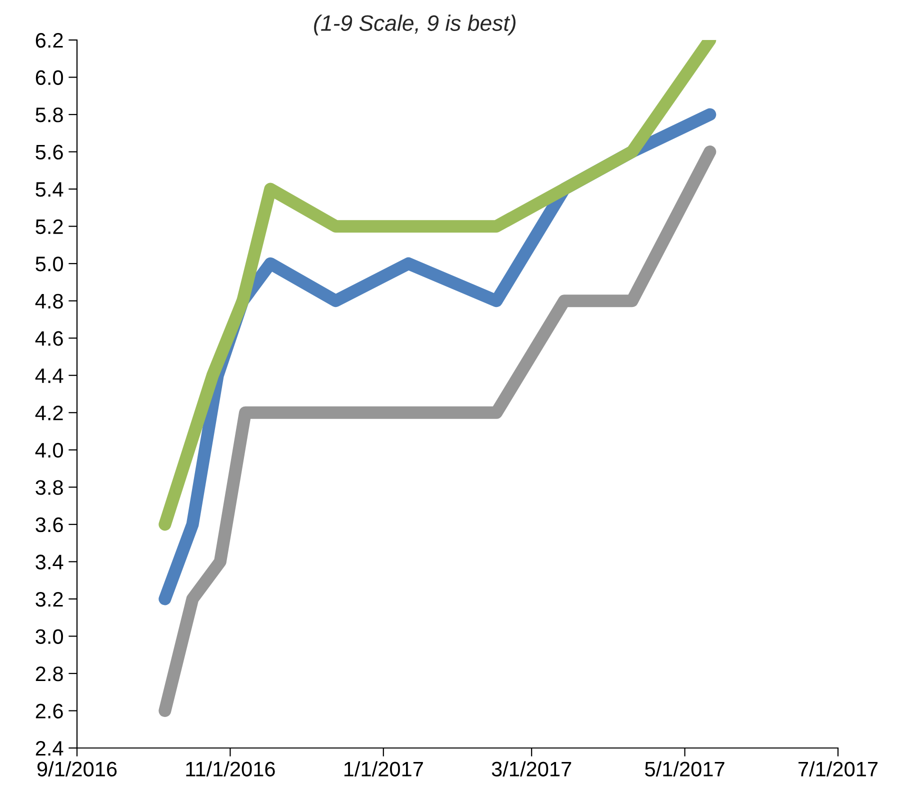 The width and height of the screenshot is (902, 799). What do you see at coordinates (77, 768) in the screenshot?
I see `x-tick-label: 9/1/2016` at bounding box center [77, 768].